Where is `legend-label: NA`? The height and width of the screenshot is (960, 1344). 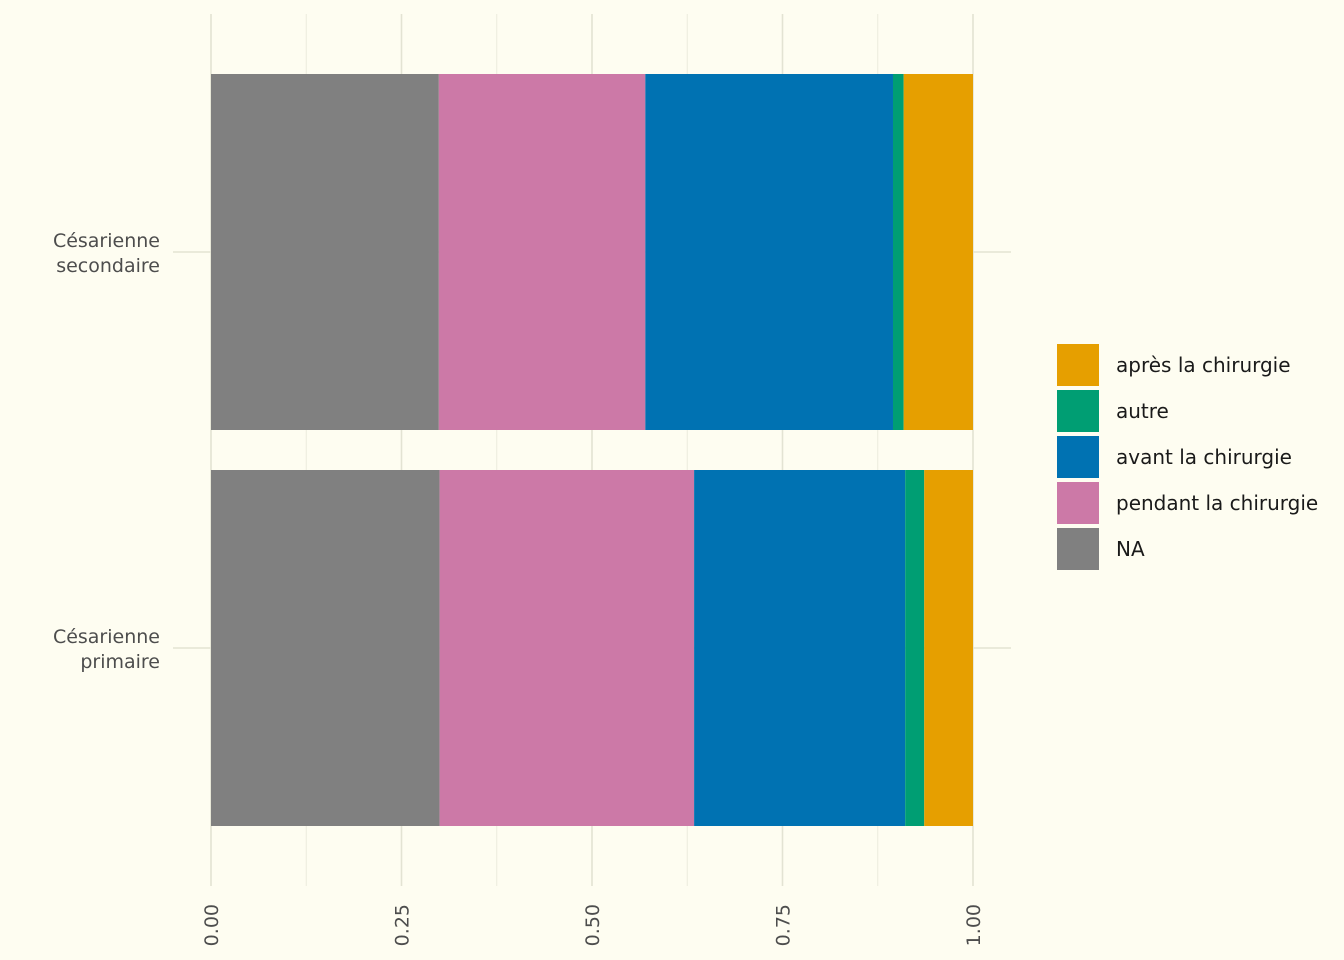
legend-label: NA is located at coordinates (1130, 549).